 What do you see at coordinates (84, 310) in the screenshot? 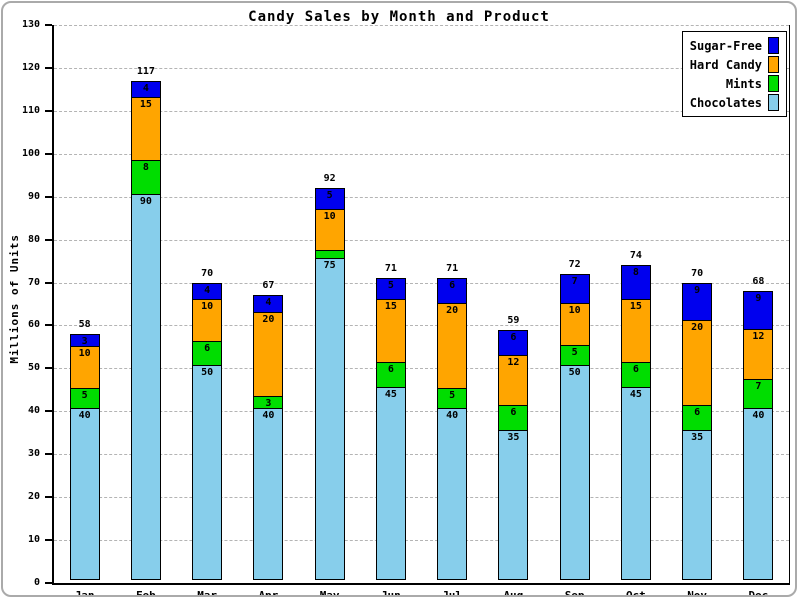
I see `bar-group-jan: 58 3 10 5 40 Jan` at bounding box center [84, 310].